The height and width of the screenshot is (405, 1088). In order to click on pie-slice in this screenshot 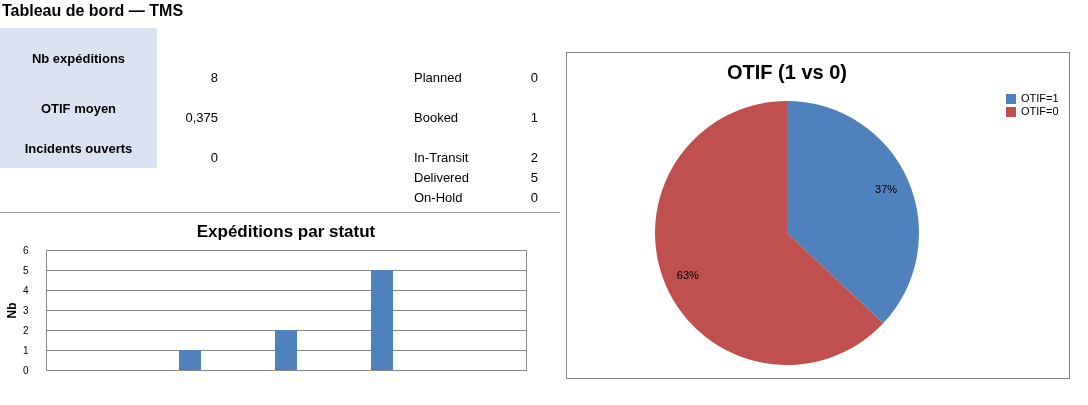, I will do `click(853, 212)`.